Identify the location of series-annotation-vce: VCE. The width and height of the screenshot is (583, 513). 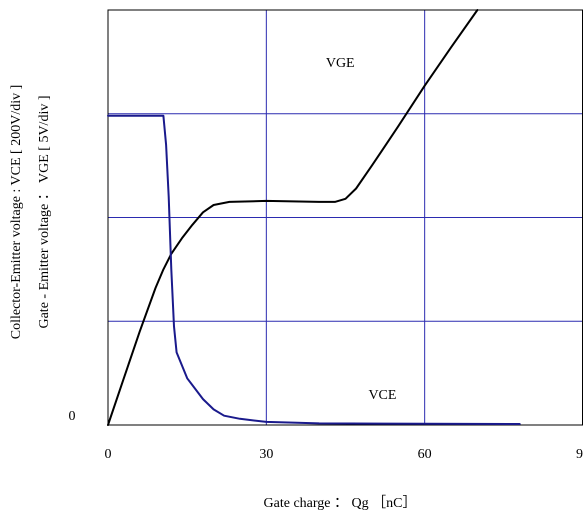
(382, 395).